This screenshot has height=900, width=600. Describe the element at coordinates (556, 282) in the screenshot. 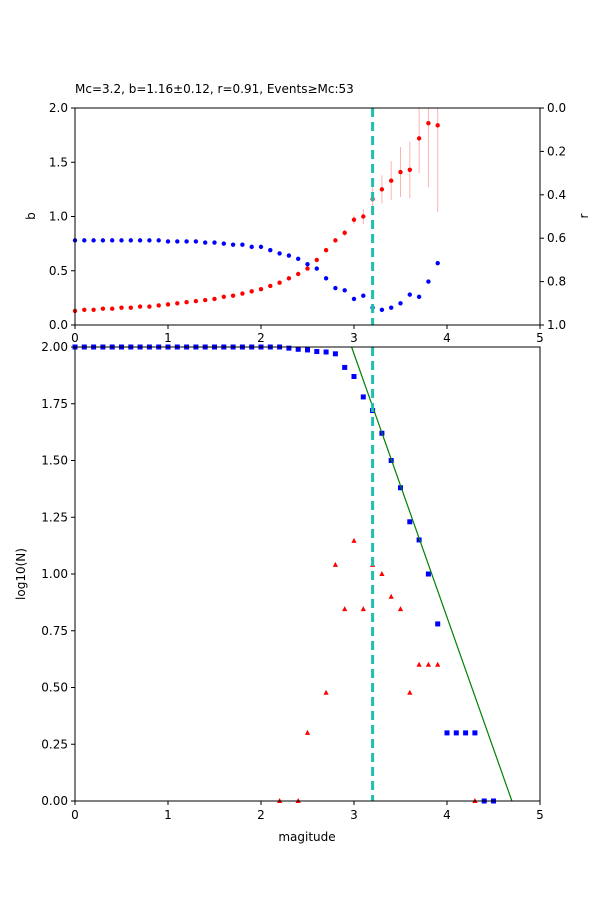

I see `top-right-y-tick-label: 0.8` at that location.